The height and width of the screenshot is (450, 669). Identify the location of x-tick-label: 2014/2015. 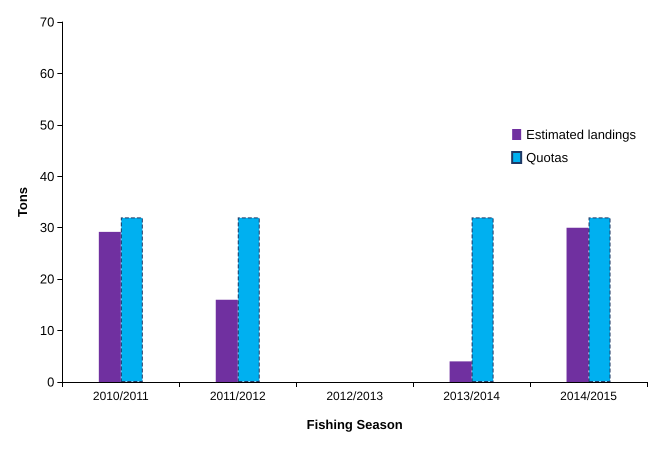
(589, 396).